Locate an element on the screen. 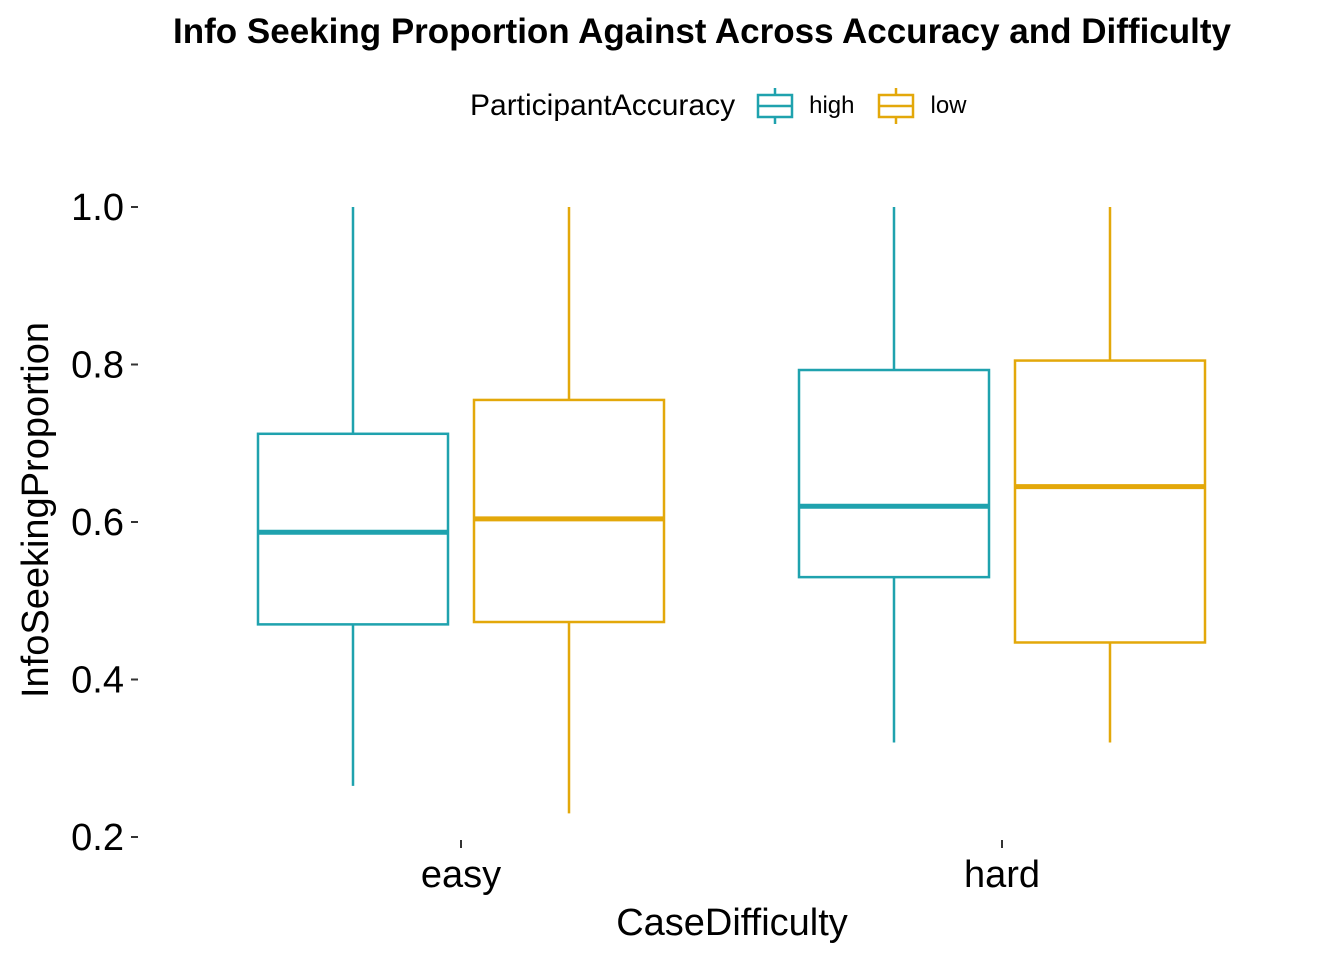  legend-key-low is located at coordinates (896, 106).